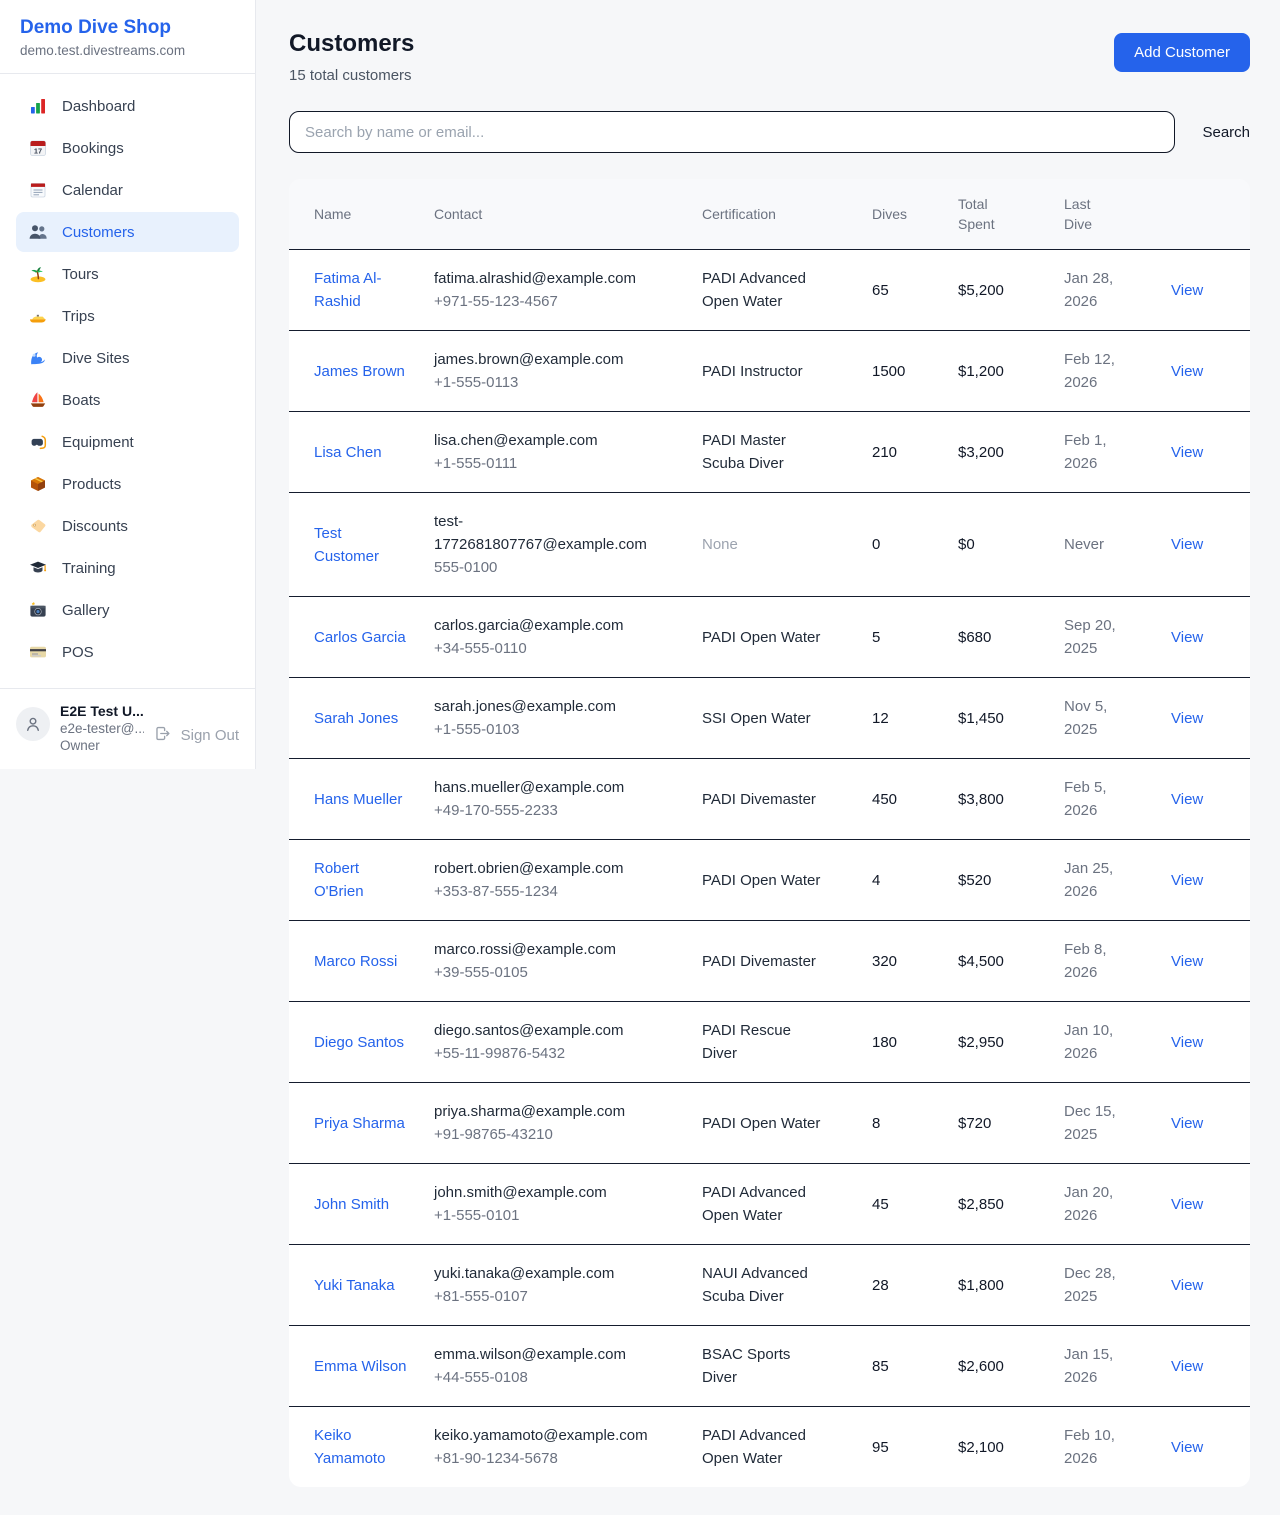 The image size is (1280, 1515). I want to click on search-input, so click(732, 132).